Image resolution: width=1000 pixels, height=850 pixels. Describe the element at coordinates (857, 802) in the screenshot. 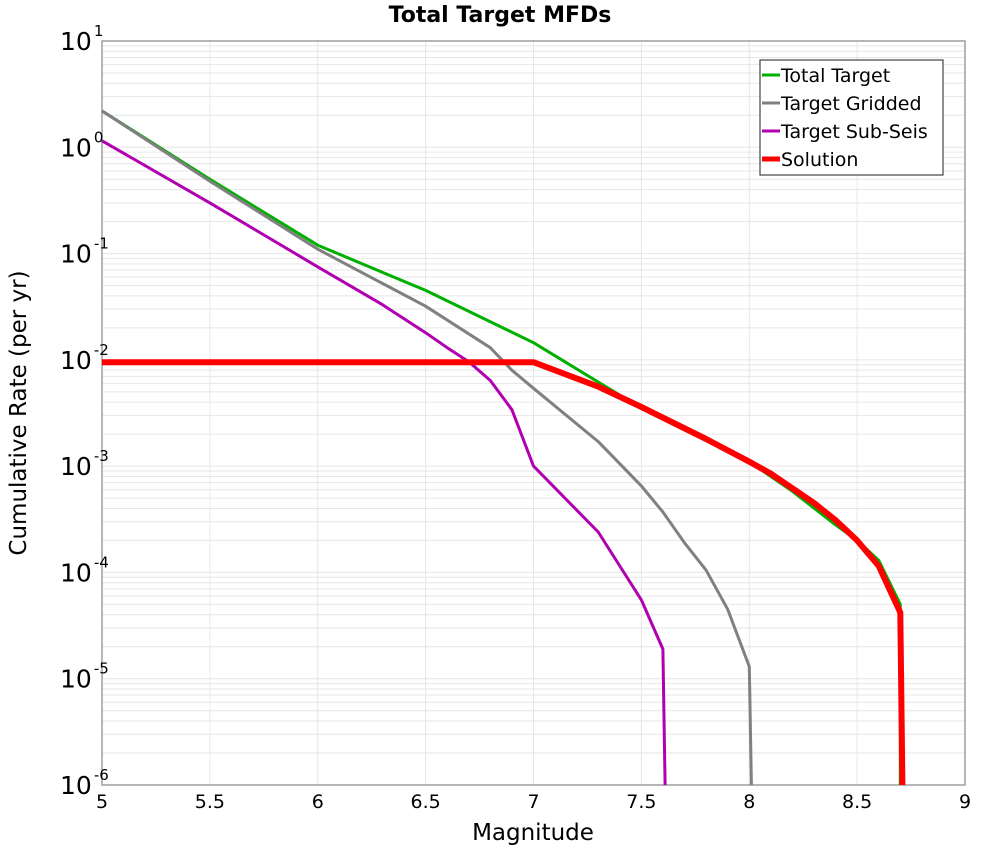

I see `x-tick-label: 8.5` at that location.